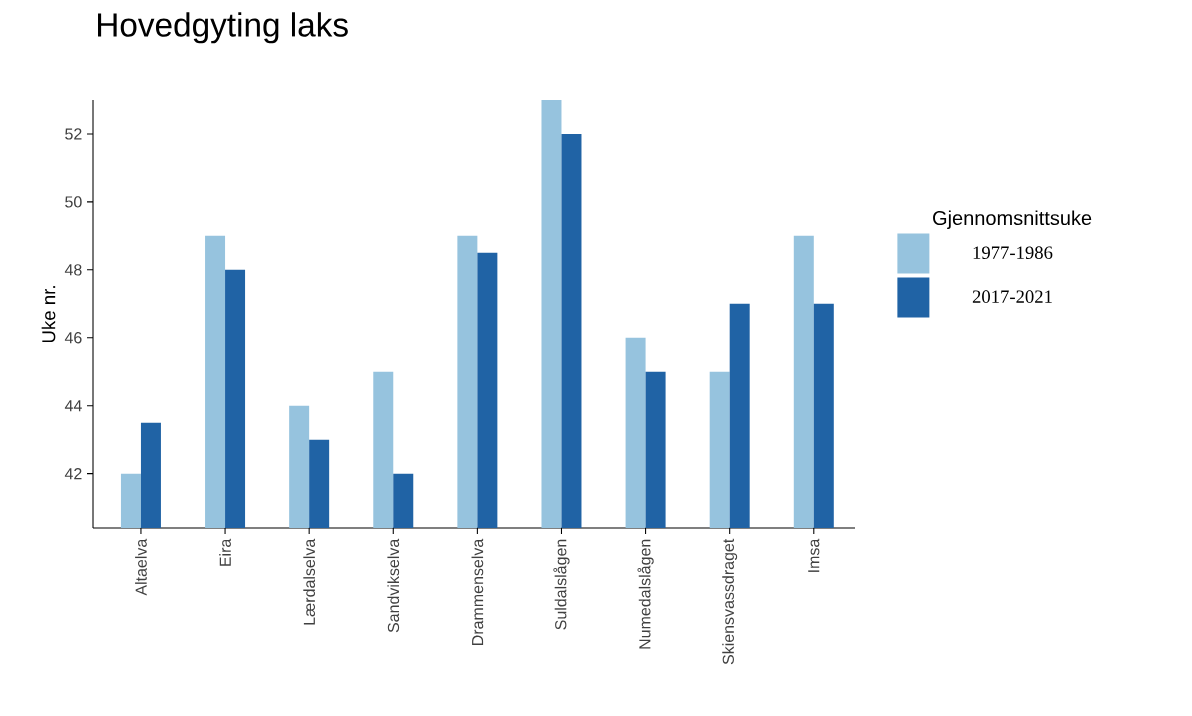 Image resolution: width=1192 pixels, height=716 pixels. What do you see at coordinates (645, 594) in the screenshot?
I see `x-tick-label: Numedalslågen` at bounding box center [645, 594].